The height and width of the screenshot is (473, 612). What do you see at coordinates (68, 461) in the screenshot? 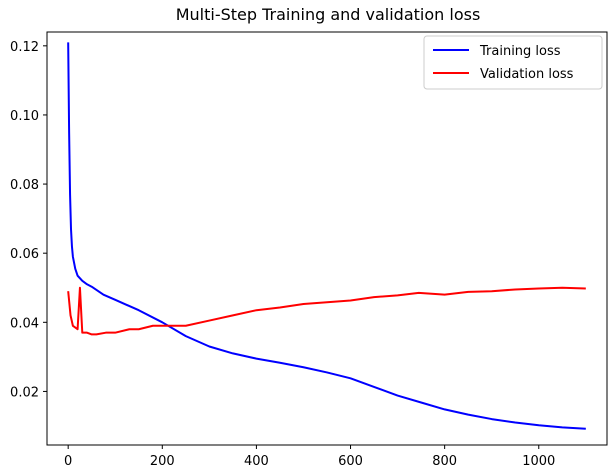
I see `x-tick-label: 0` at bounding box center [68, 461].